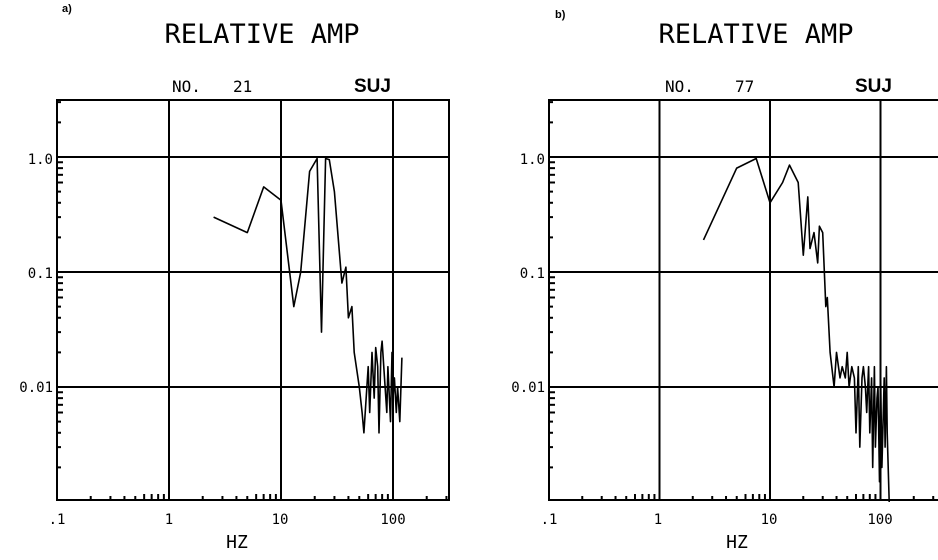 The height and width of the screenshot is (560, 938). What do you see at coordinates (769, 520) in the screenshot?
I see `panel-b-xtick-10: 10` at bounding box center [769, 520].